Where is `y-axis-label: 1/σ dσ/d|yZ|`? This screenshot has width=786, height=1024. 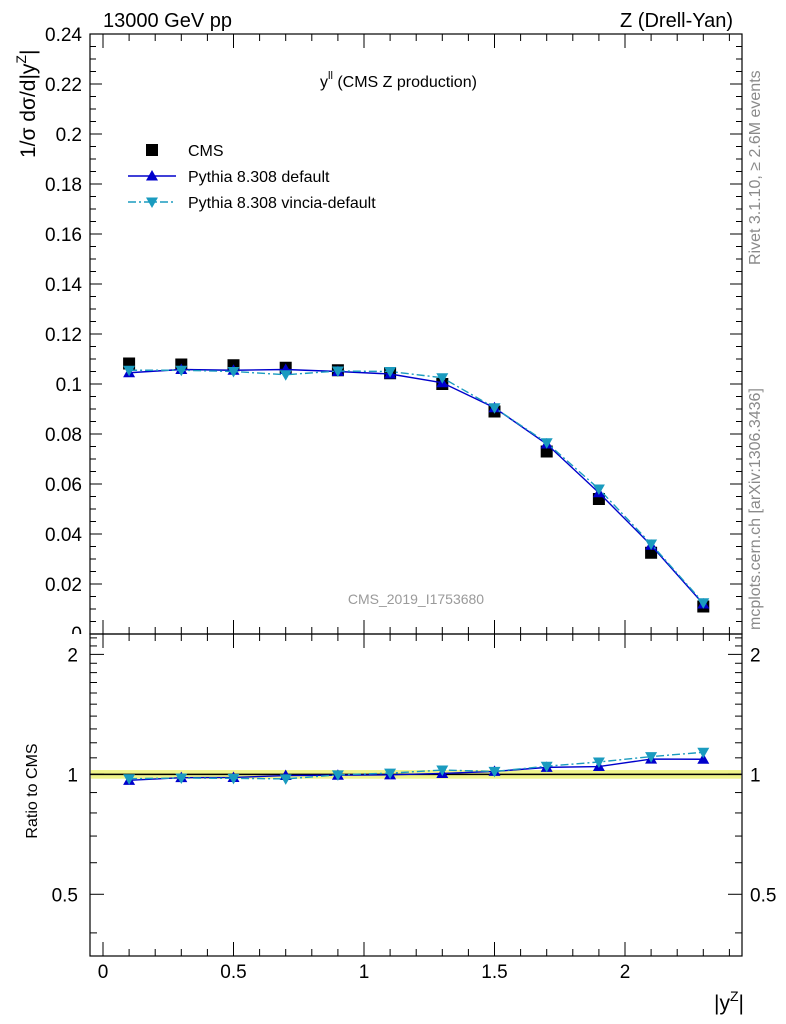
y-axis-label: 1/σ dσ/d|yZ| is located at coordinates (26, 104).